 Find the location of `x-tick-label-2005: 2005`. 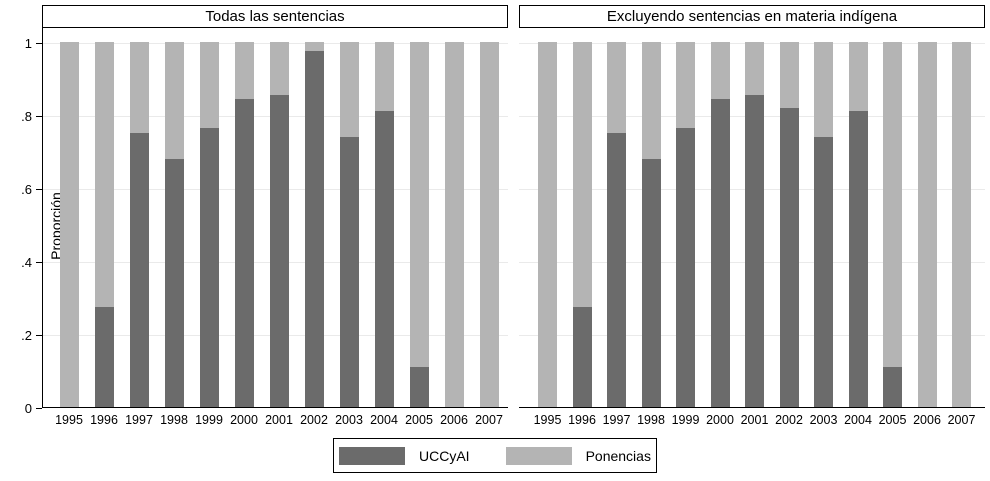

x-tick-label-2005: 2005 is located at coordinates (892, 420).